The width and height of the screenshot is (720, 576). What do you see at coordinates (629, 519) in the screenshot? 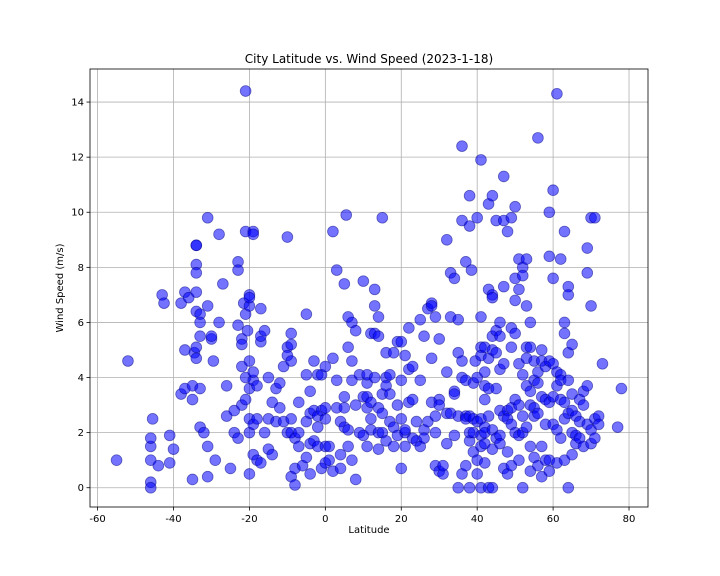
I see `x-tick-label: 80` at bounding box center [629, 519].